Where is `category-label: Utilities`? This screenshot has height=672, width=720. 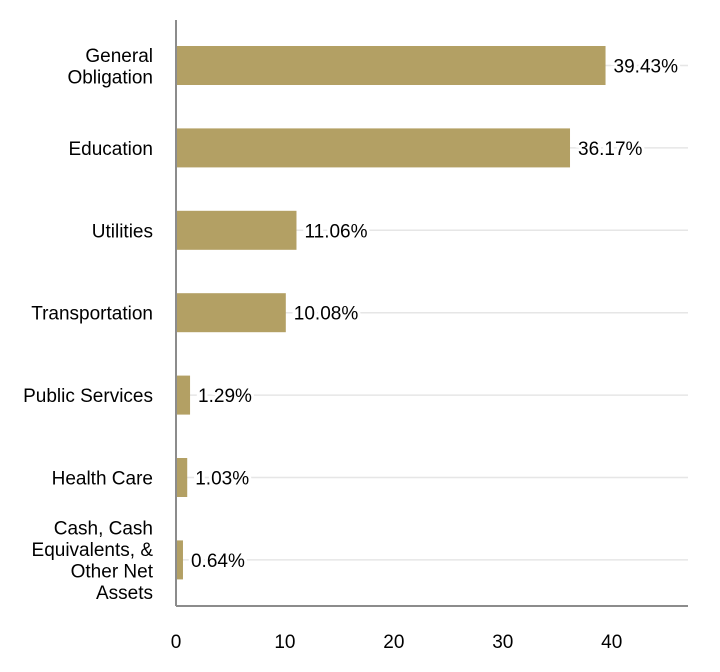
category-label: Utilities is located at coordinates (122, 231).